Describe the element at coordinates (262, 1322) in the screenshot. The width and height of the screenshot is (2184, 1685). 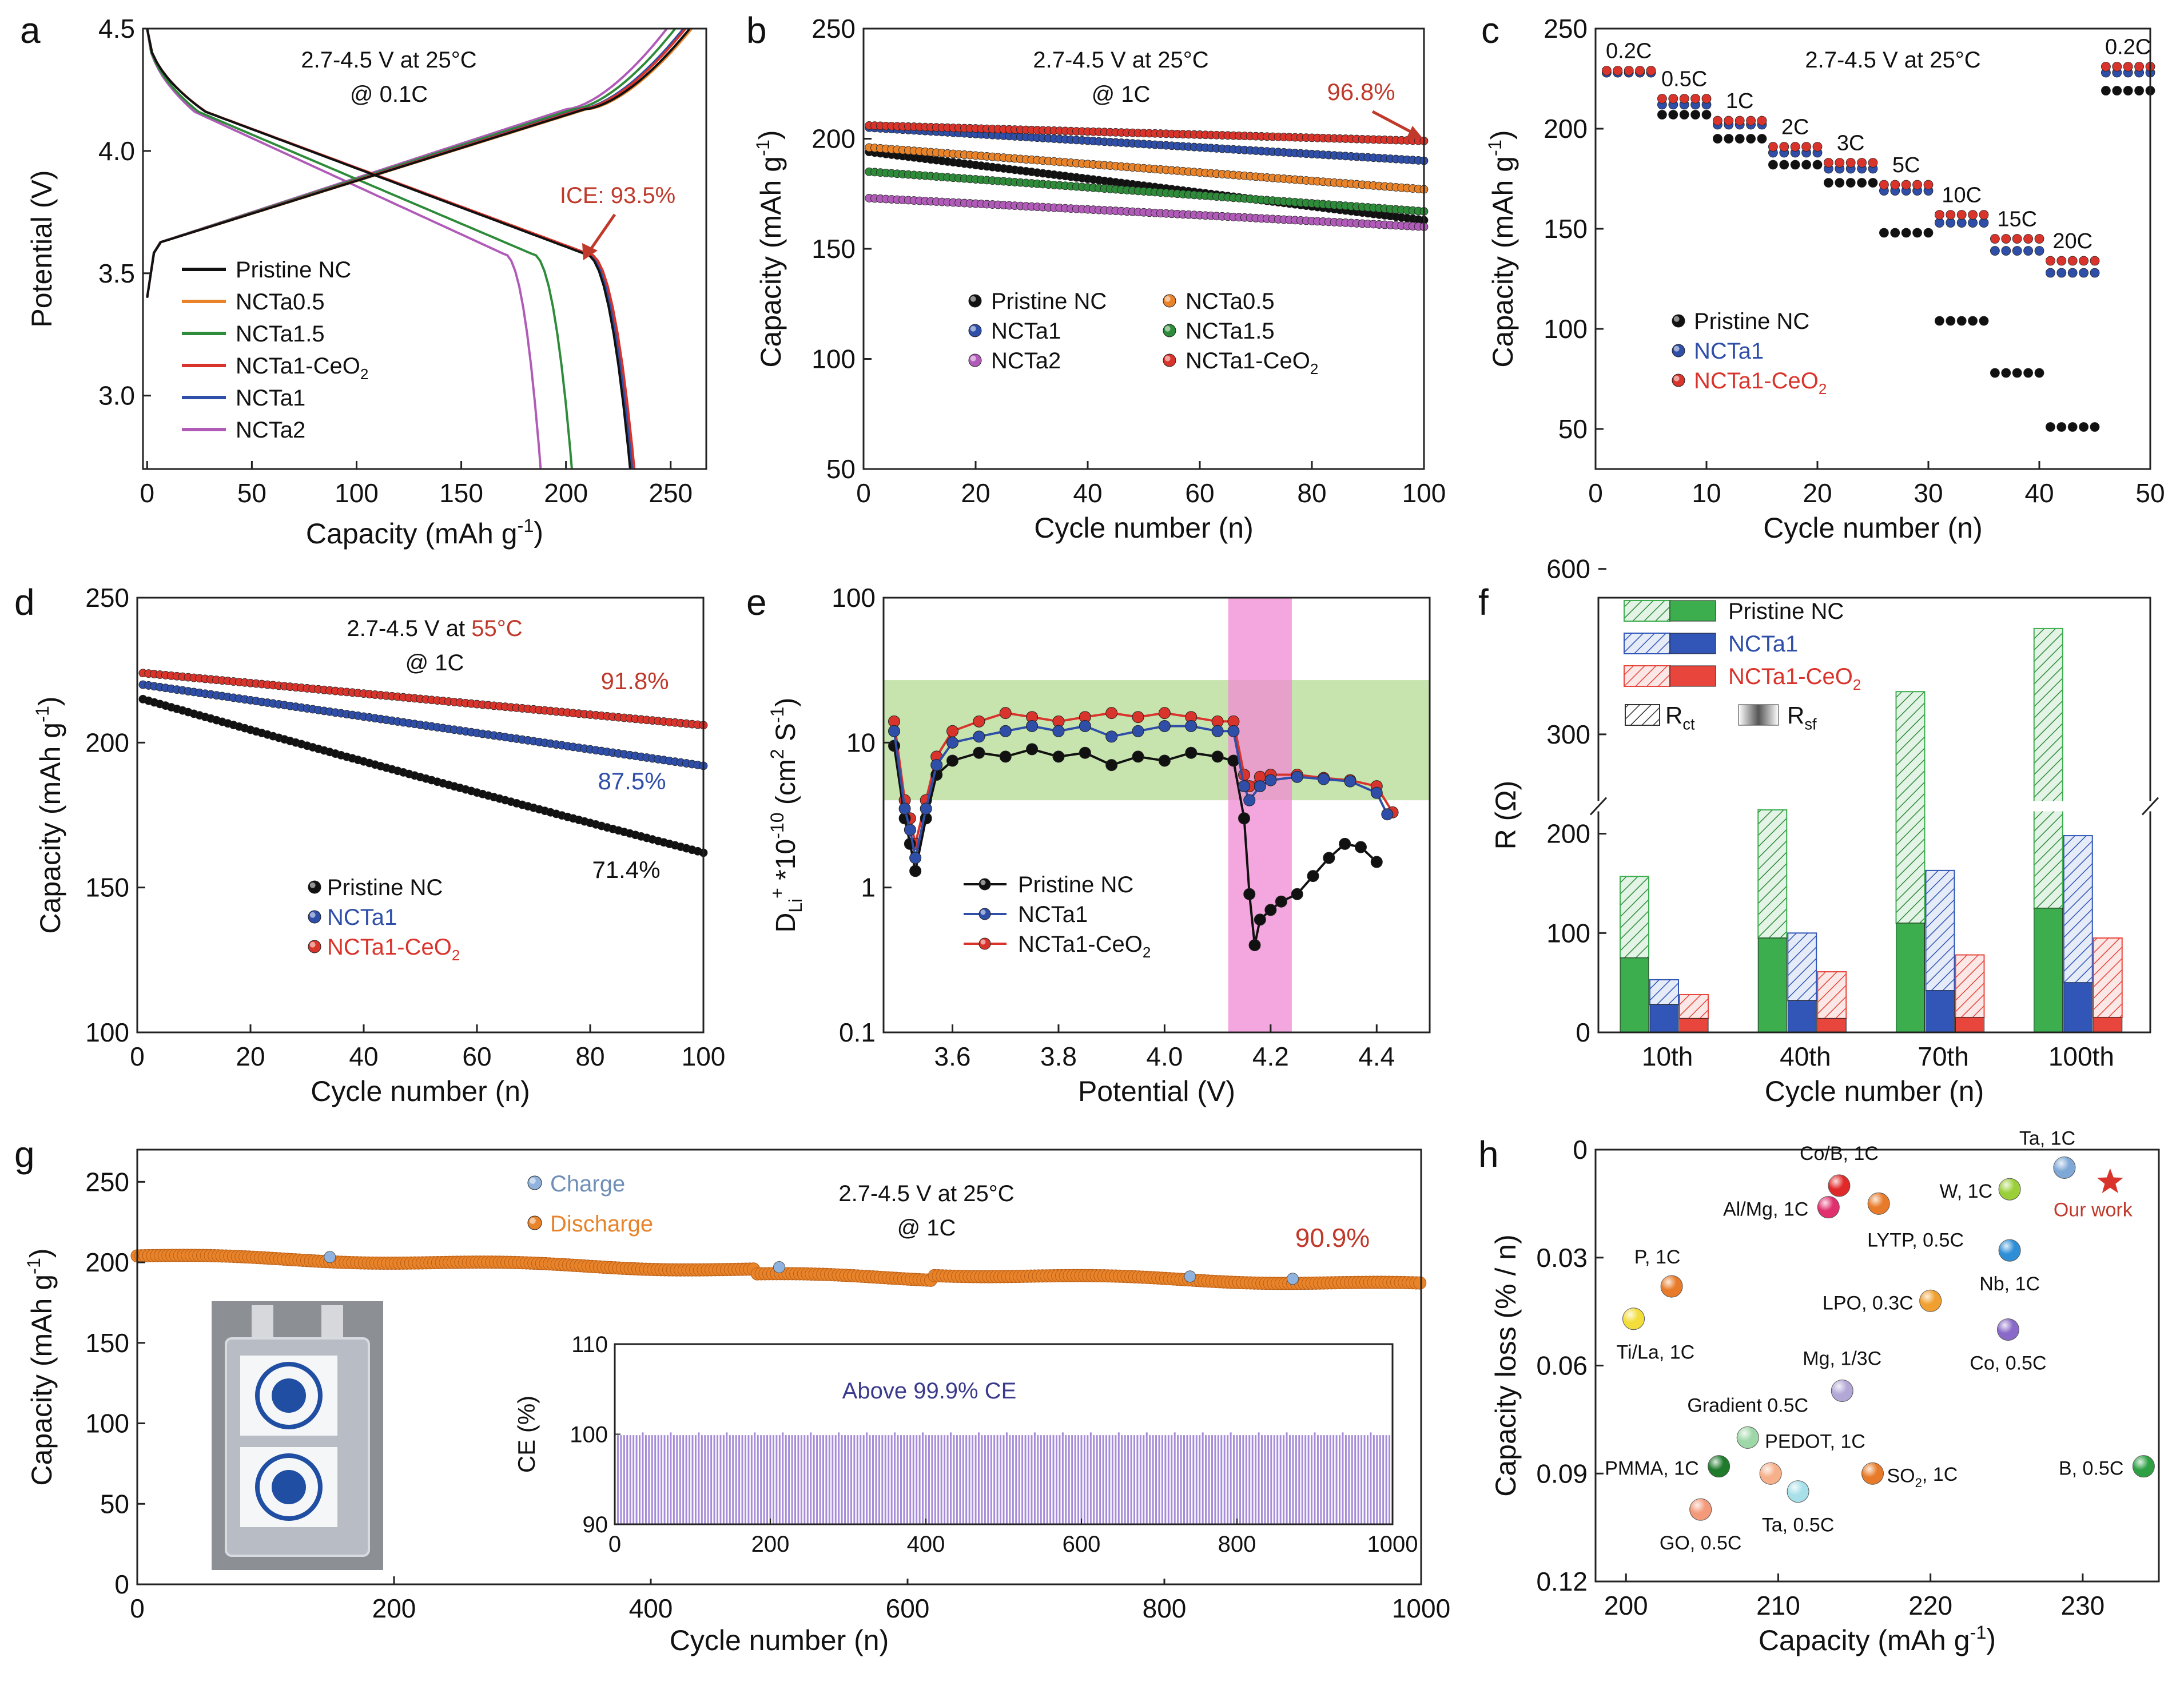
I see `cell-tab` at that location.